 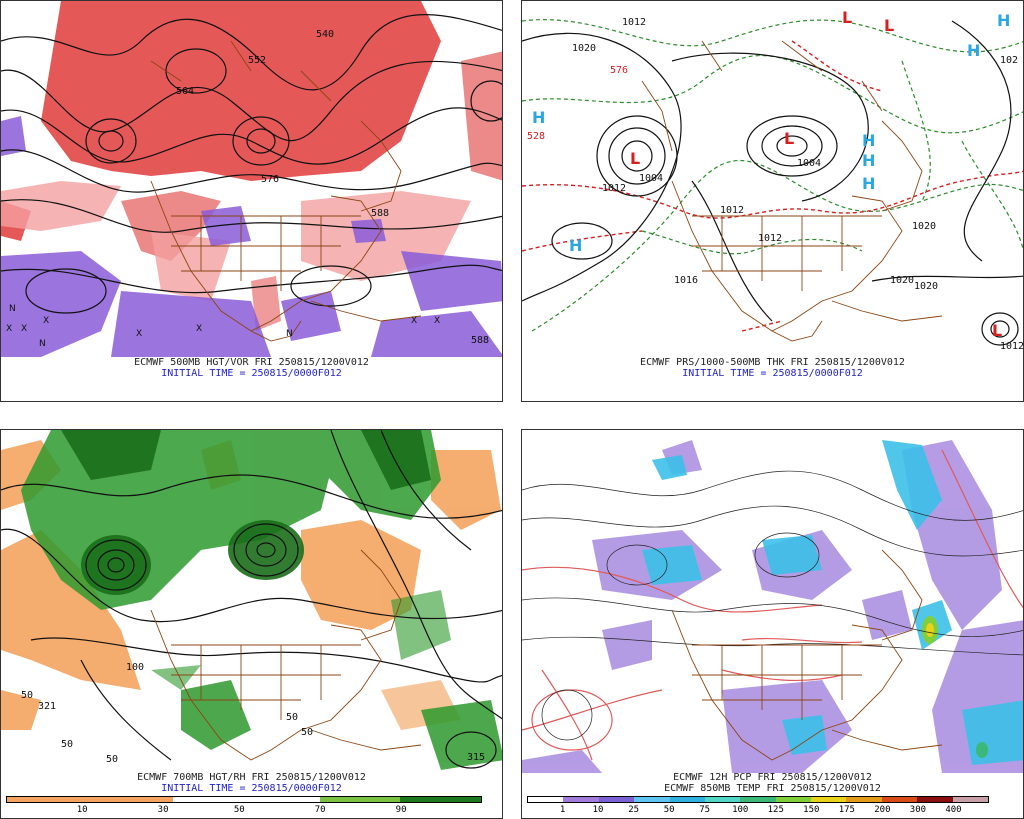 What do you see at coordinates (135, 667) in the screenshot?
I see `svg-text: 100` at bounding box center [135, 667].